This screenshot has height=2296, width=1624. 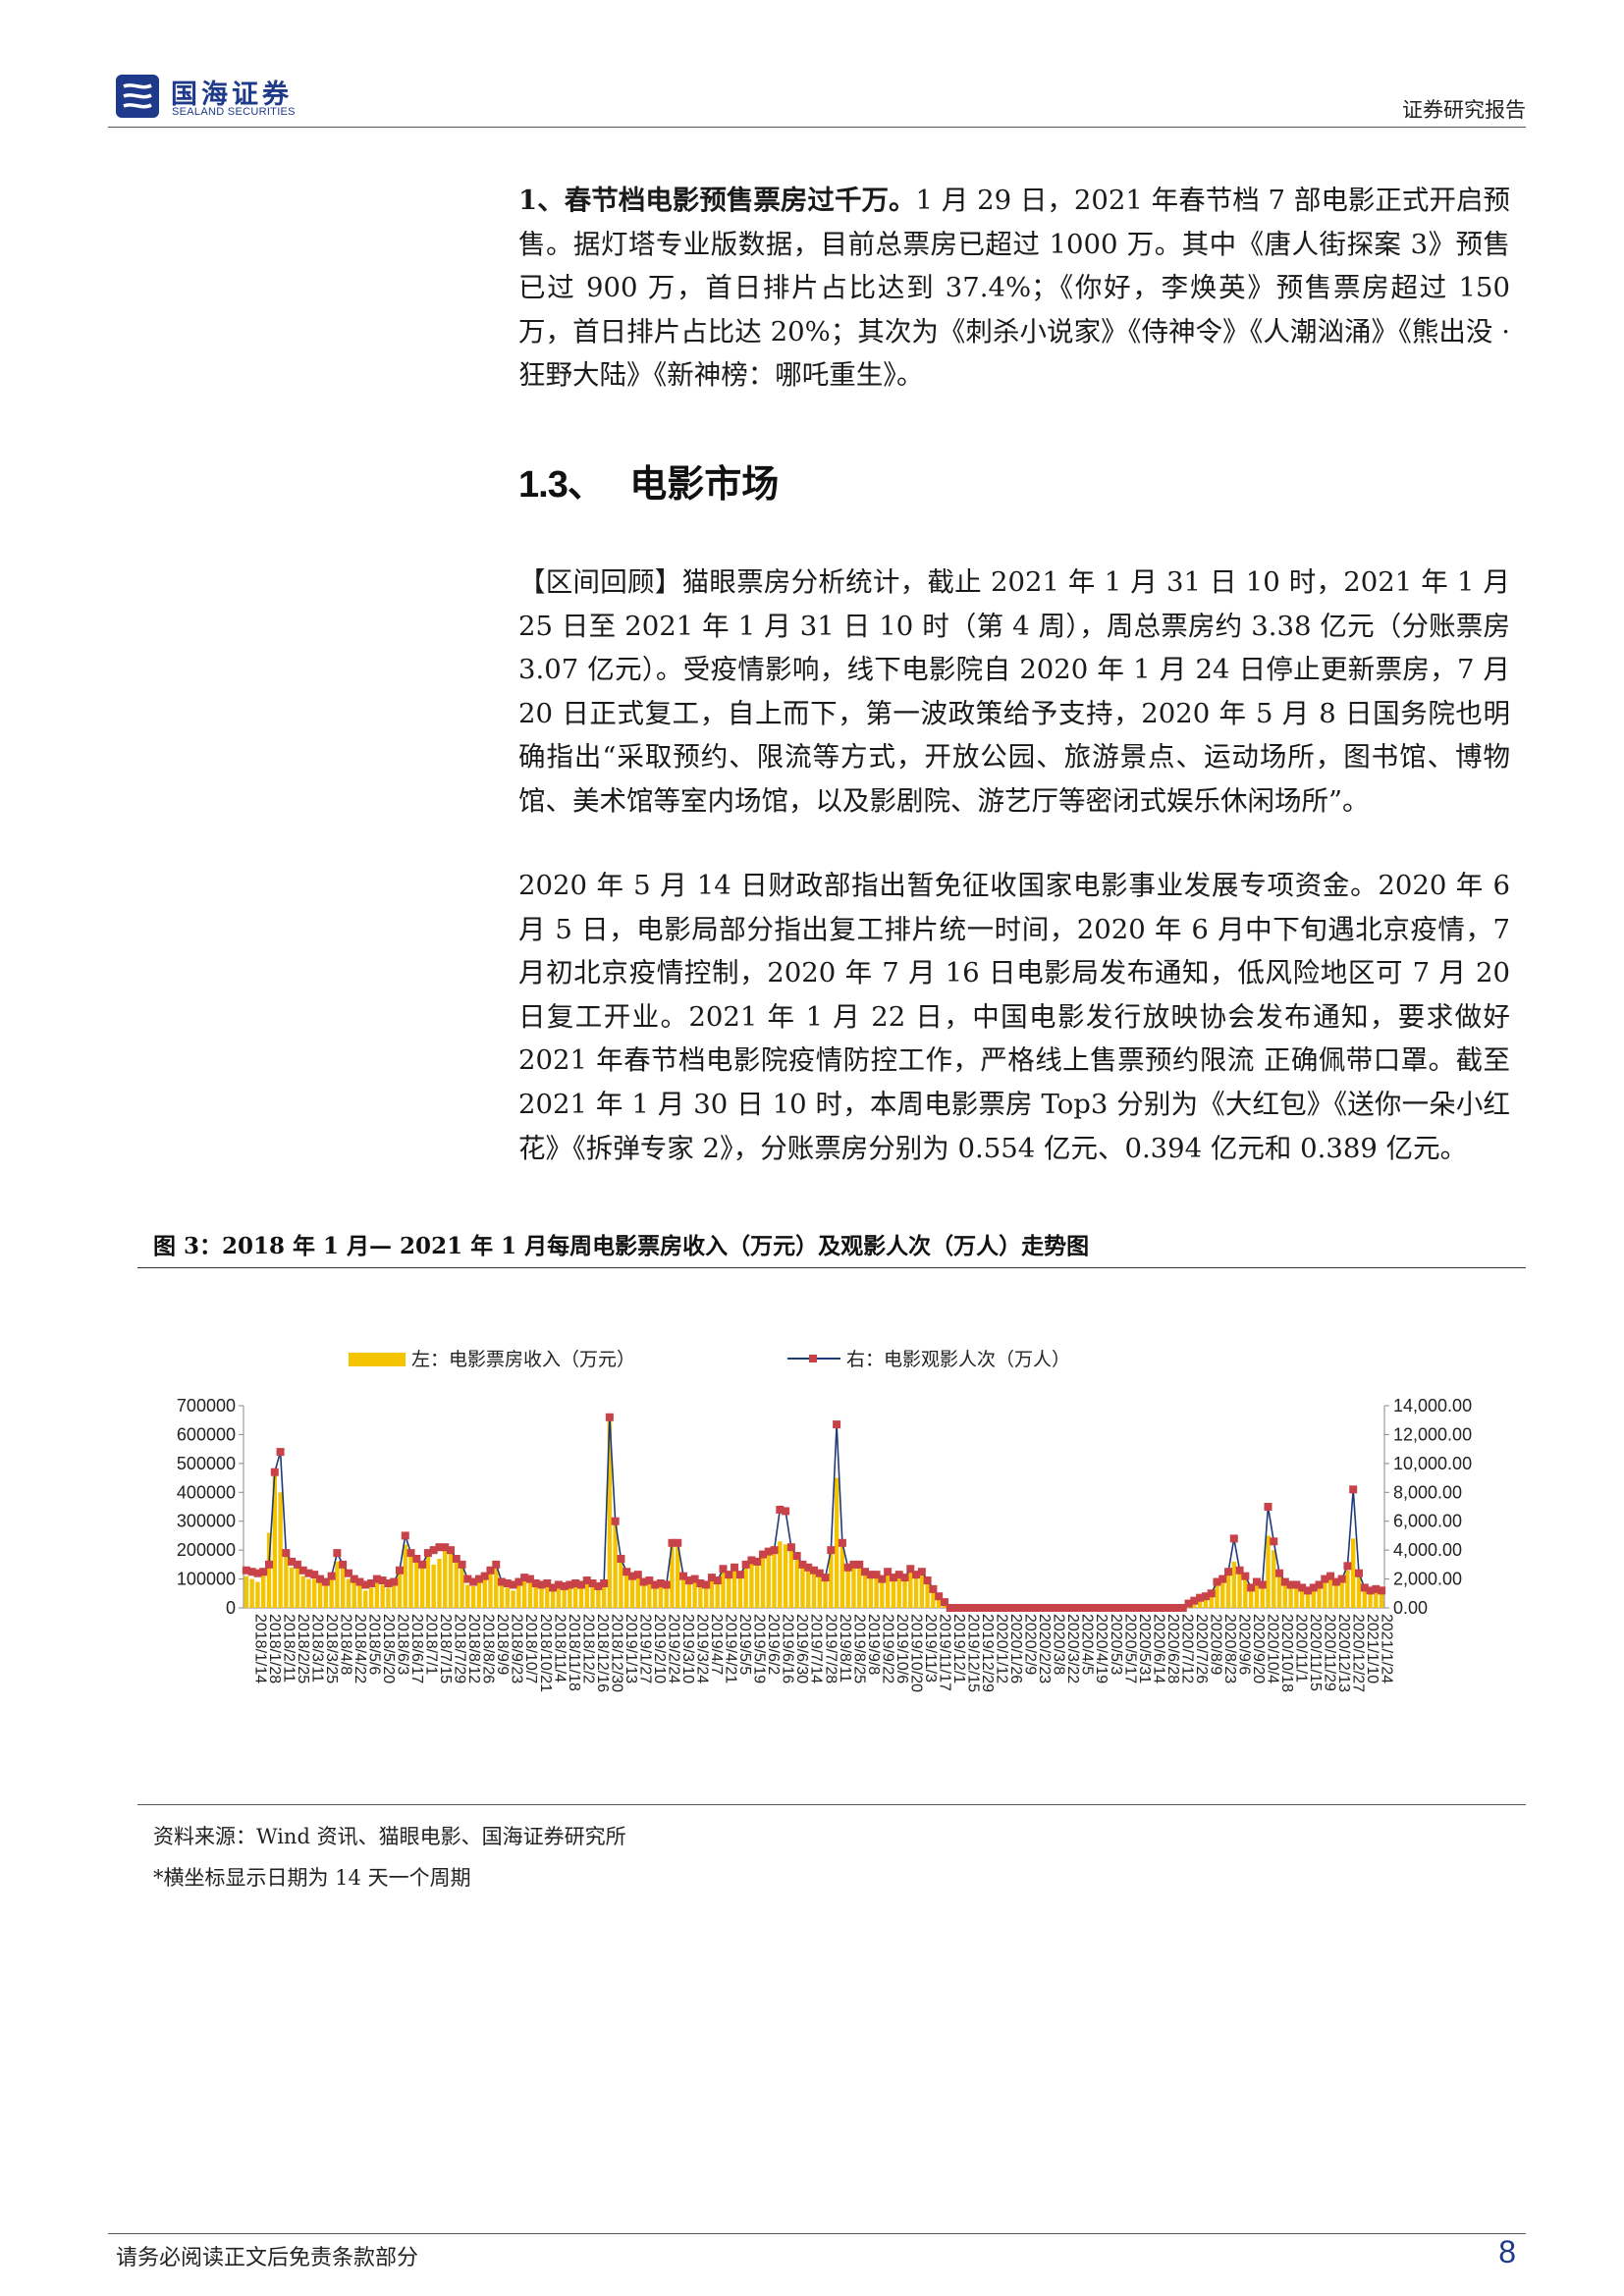 I want to click on right-tick-label: 6,000.00, so click(x=1427, y=1521).